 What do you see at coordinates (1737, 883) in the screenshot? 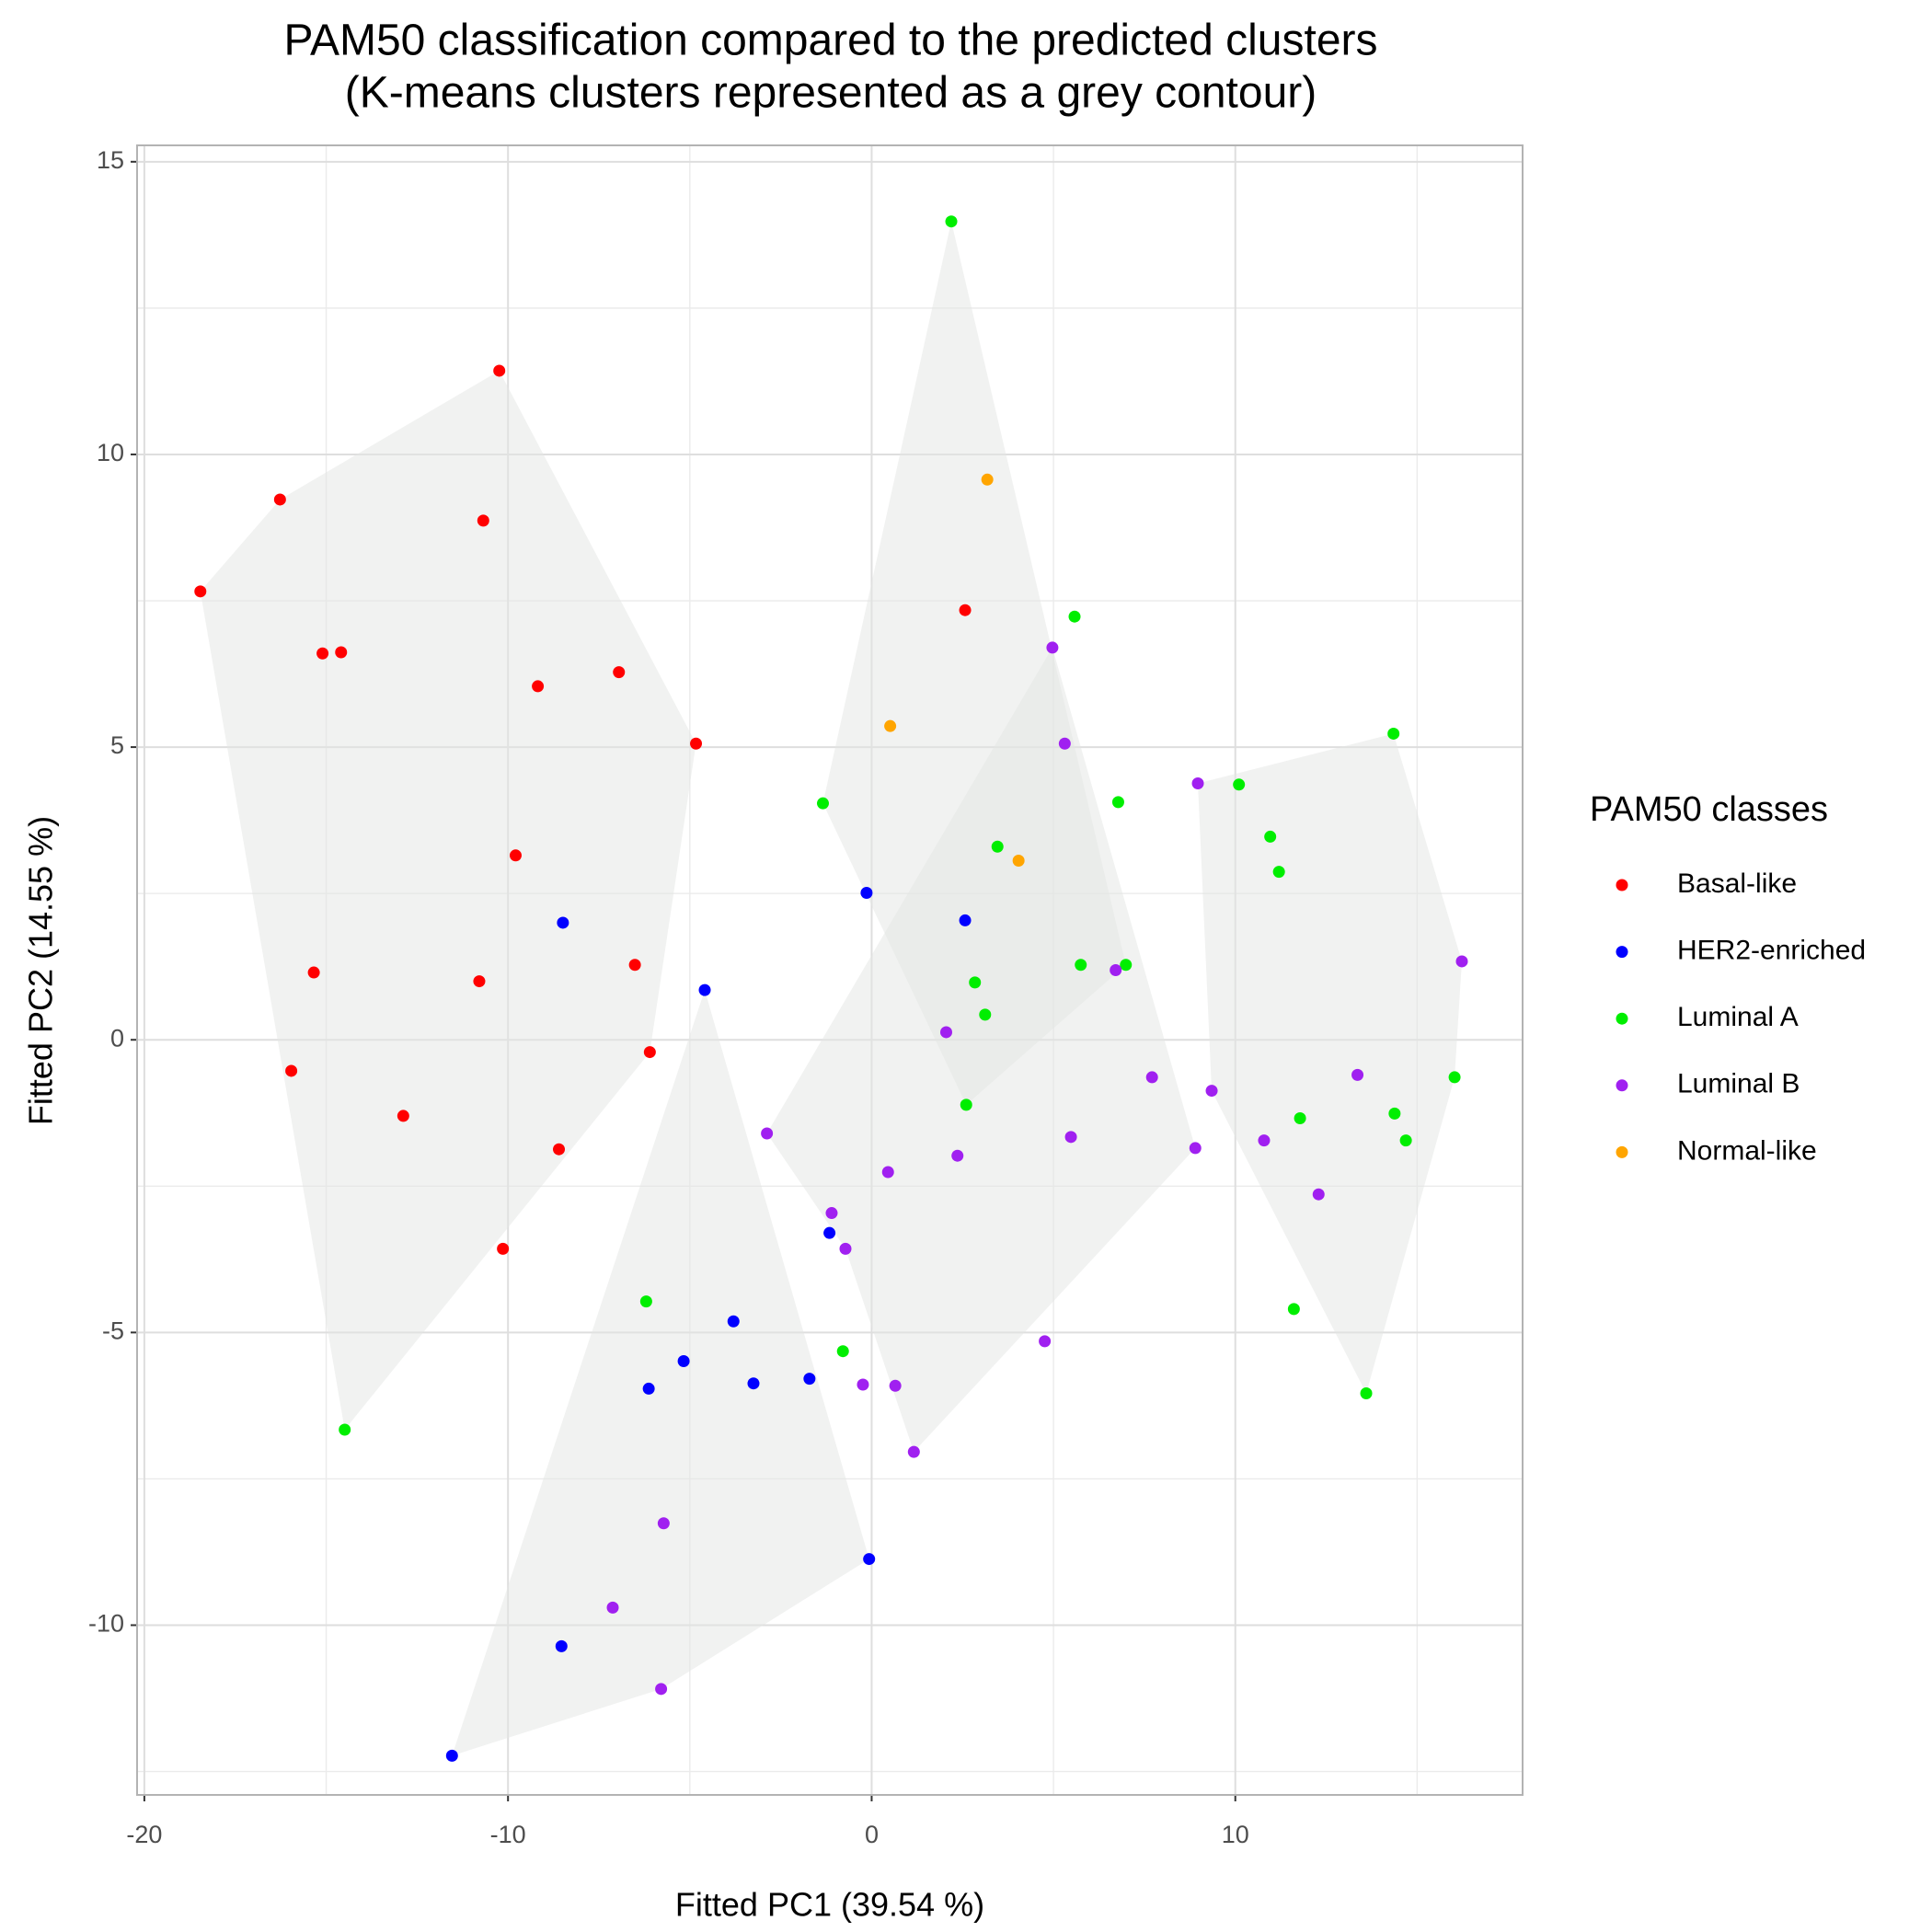
I see `legend-label: Basal-like` at bounding box center [1737, 883].